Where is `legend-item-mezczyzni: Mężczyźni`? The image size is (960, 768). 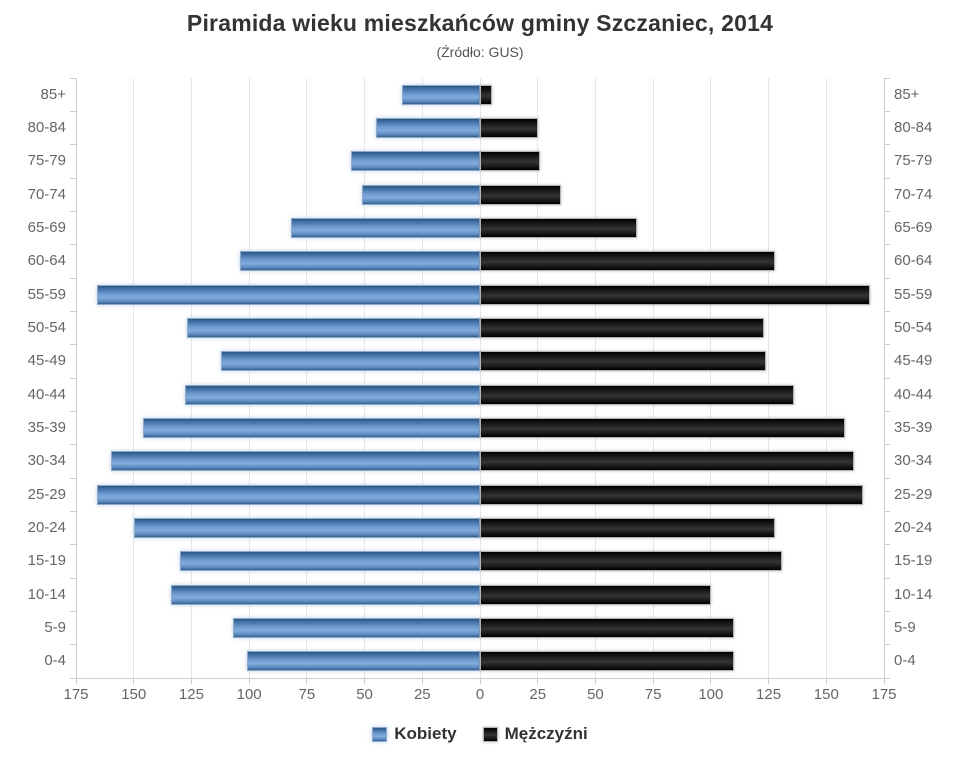
legend-item-mezczyzni: Mężczyźni is located at coordinates (535, 734).